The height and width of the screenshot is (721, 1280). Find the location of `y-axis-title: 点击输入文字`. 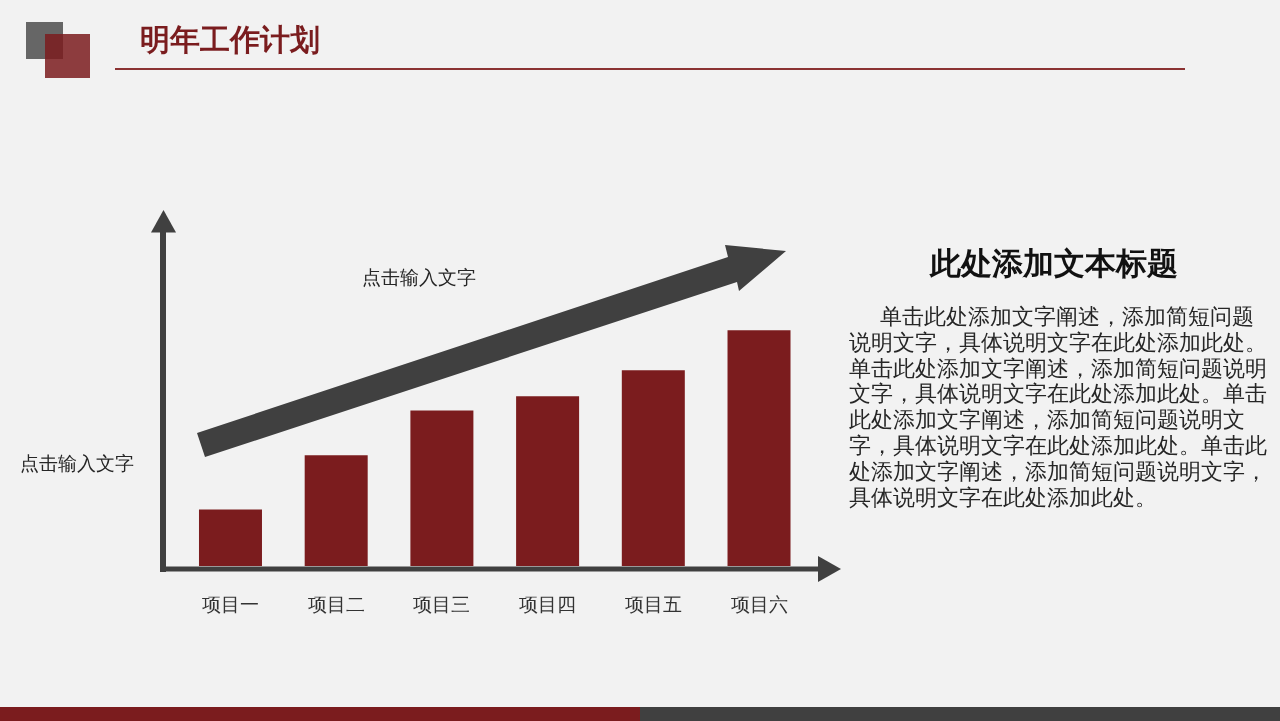

y-axis-title: 点击输入文字 is located at coordinates (77, 463).